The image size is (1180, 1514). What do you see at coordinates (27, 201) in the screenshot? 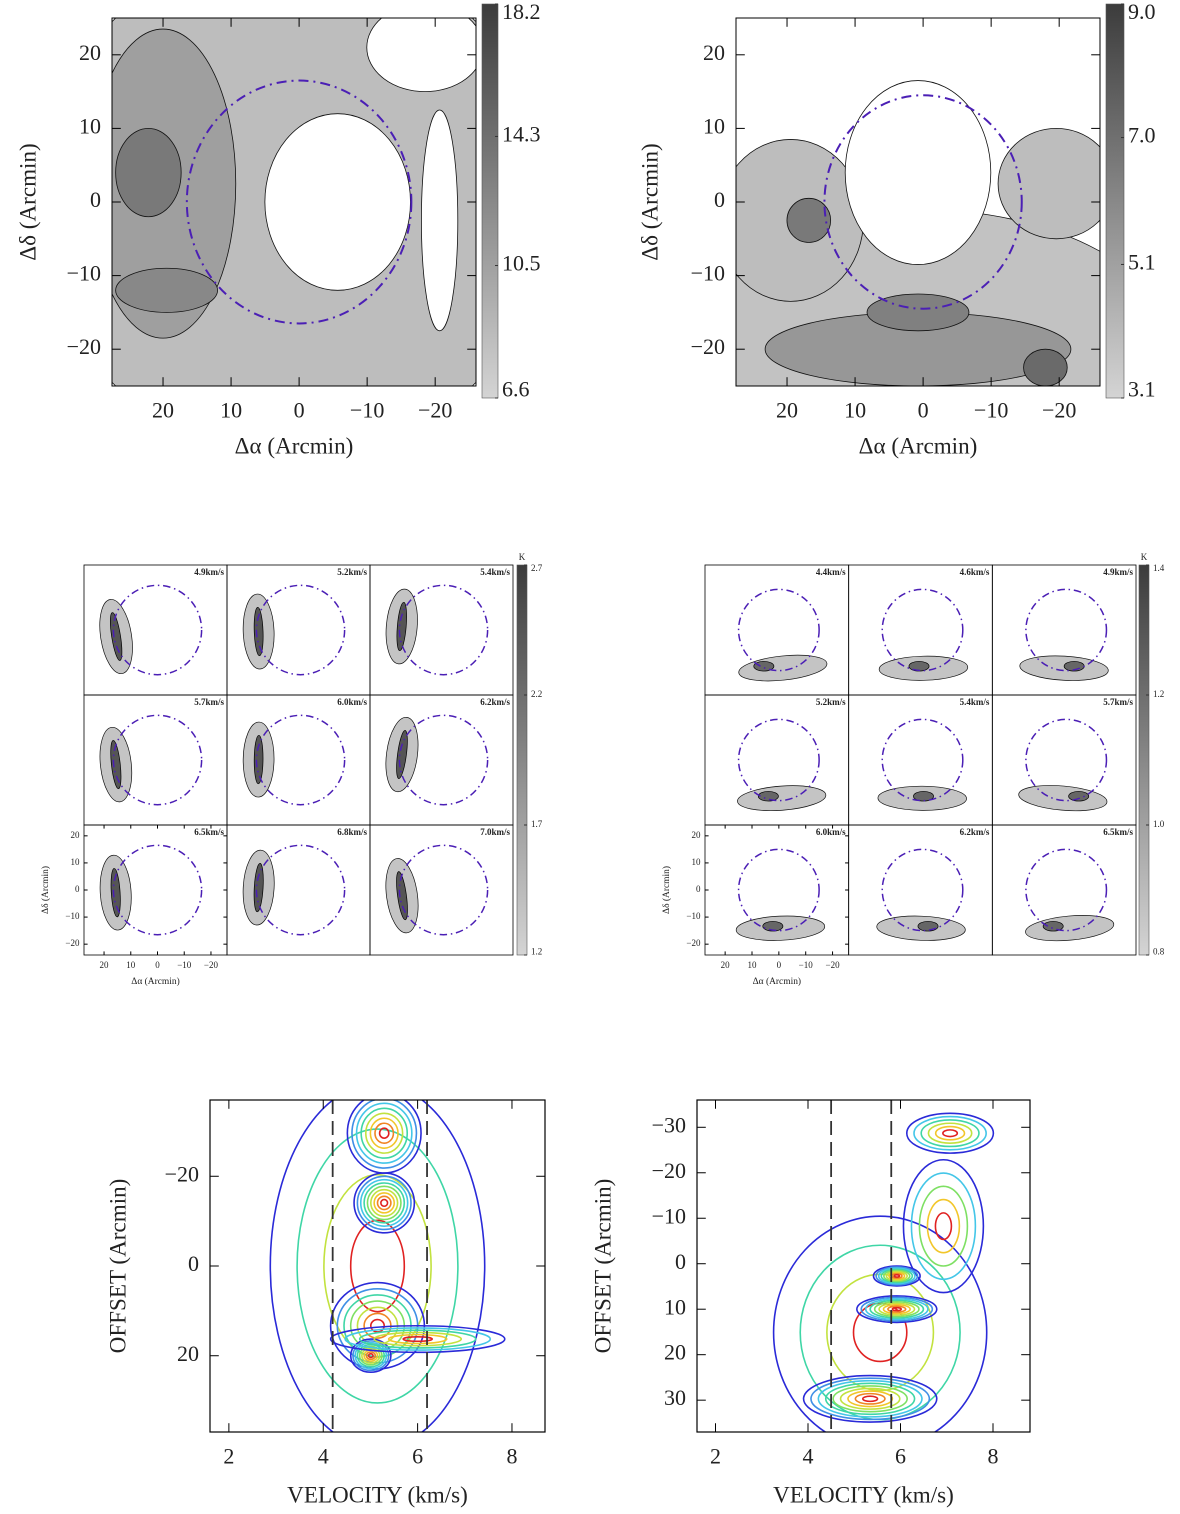
I see `y-axis-label: Δδ (Arcmin)` at bounding box center [27, 201].